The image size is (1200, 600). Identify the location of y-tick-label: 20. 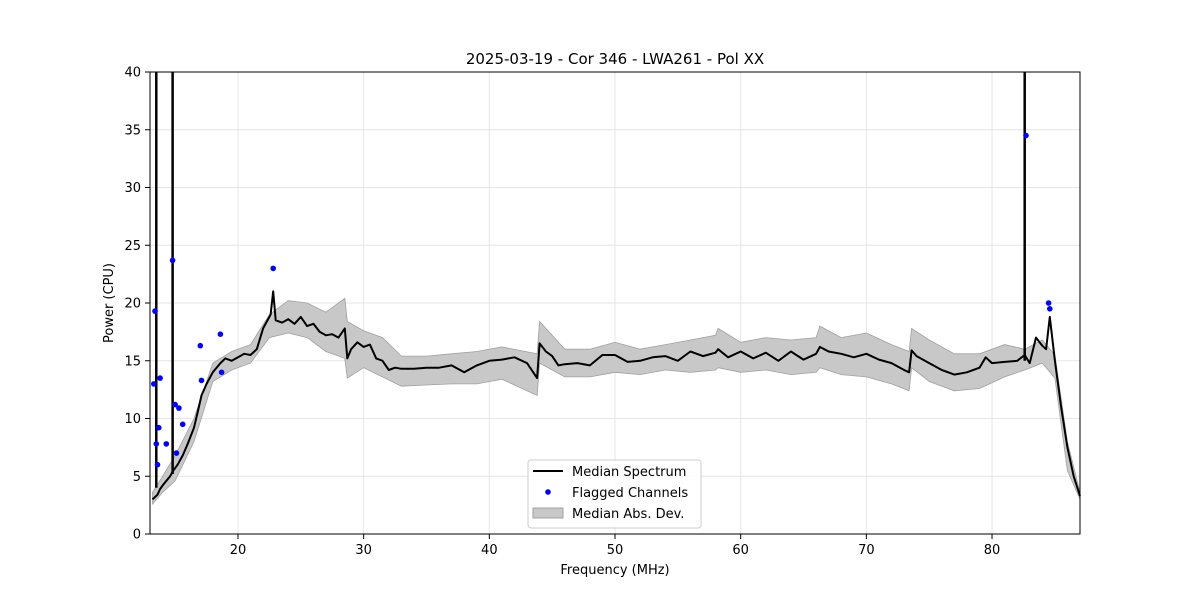
(132, 304).